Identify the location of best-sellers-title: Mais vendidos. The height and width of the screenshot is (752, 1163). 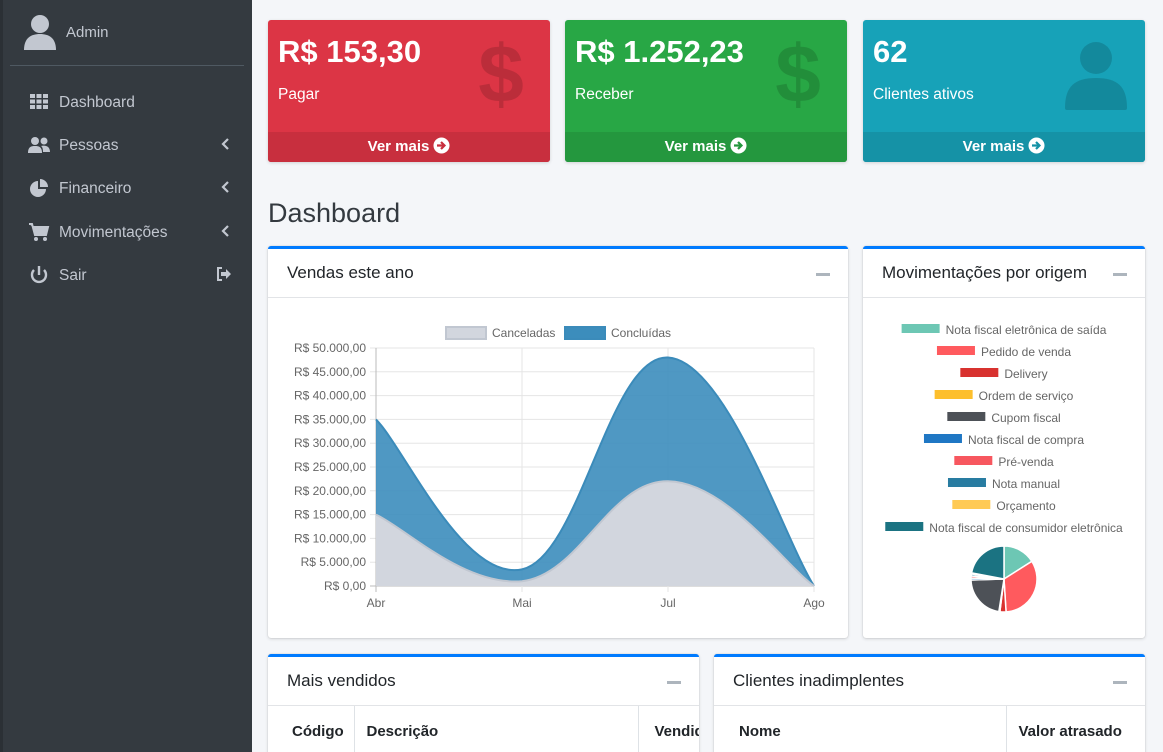
(341, 680).